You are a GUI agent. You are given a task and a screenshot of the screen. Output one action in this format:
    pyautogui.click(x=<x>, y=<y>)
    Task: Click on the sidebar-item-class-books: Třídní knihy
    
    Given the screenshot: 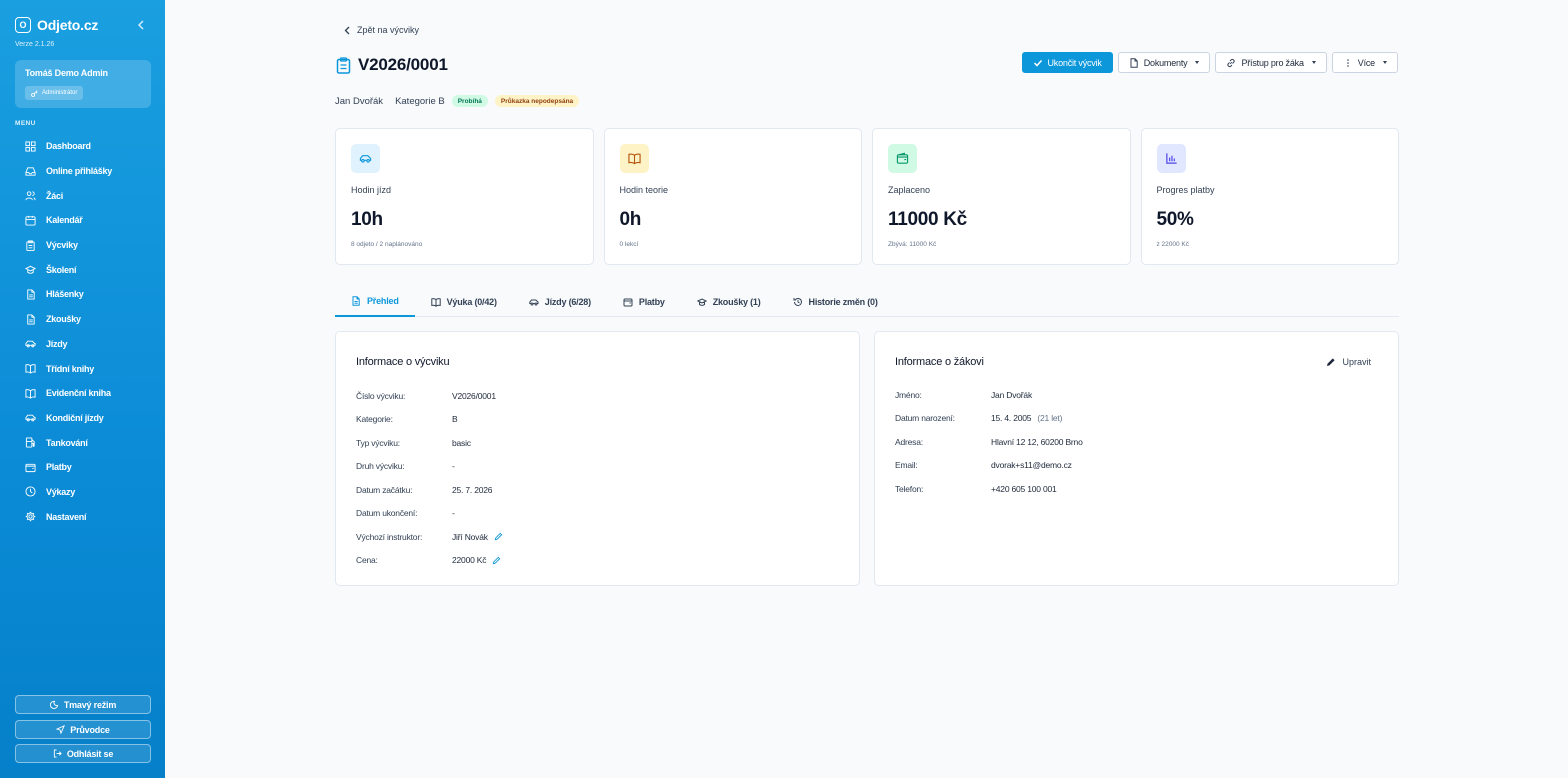 What is the action you would take?
    pyautogui.click(x=83, y=368)
    